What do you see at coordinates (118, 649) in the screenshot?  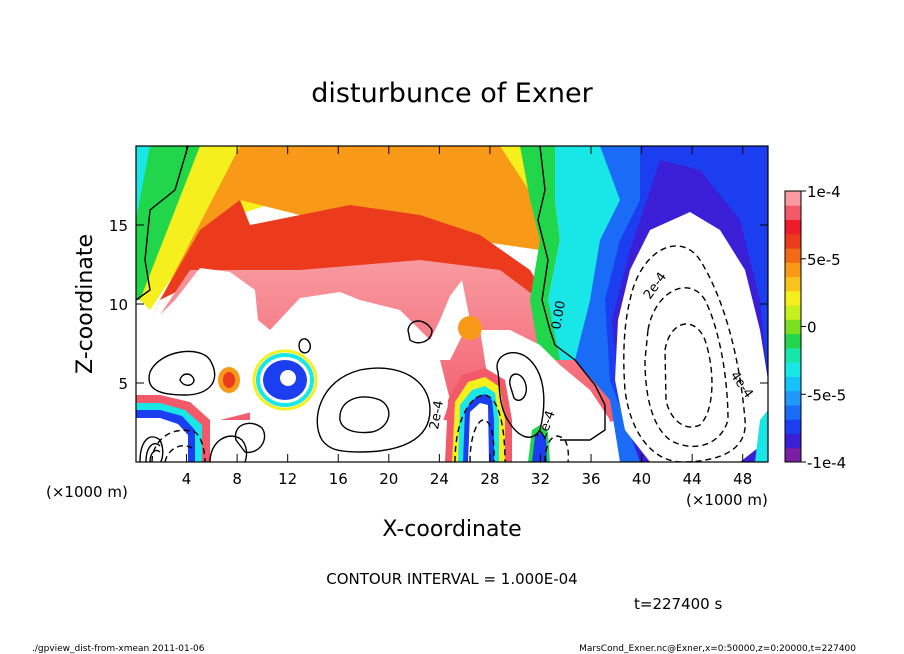 I see `footer-left: ./gpview_dist-from-xmean 2011-01-06` at bounding box center [118, 649].